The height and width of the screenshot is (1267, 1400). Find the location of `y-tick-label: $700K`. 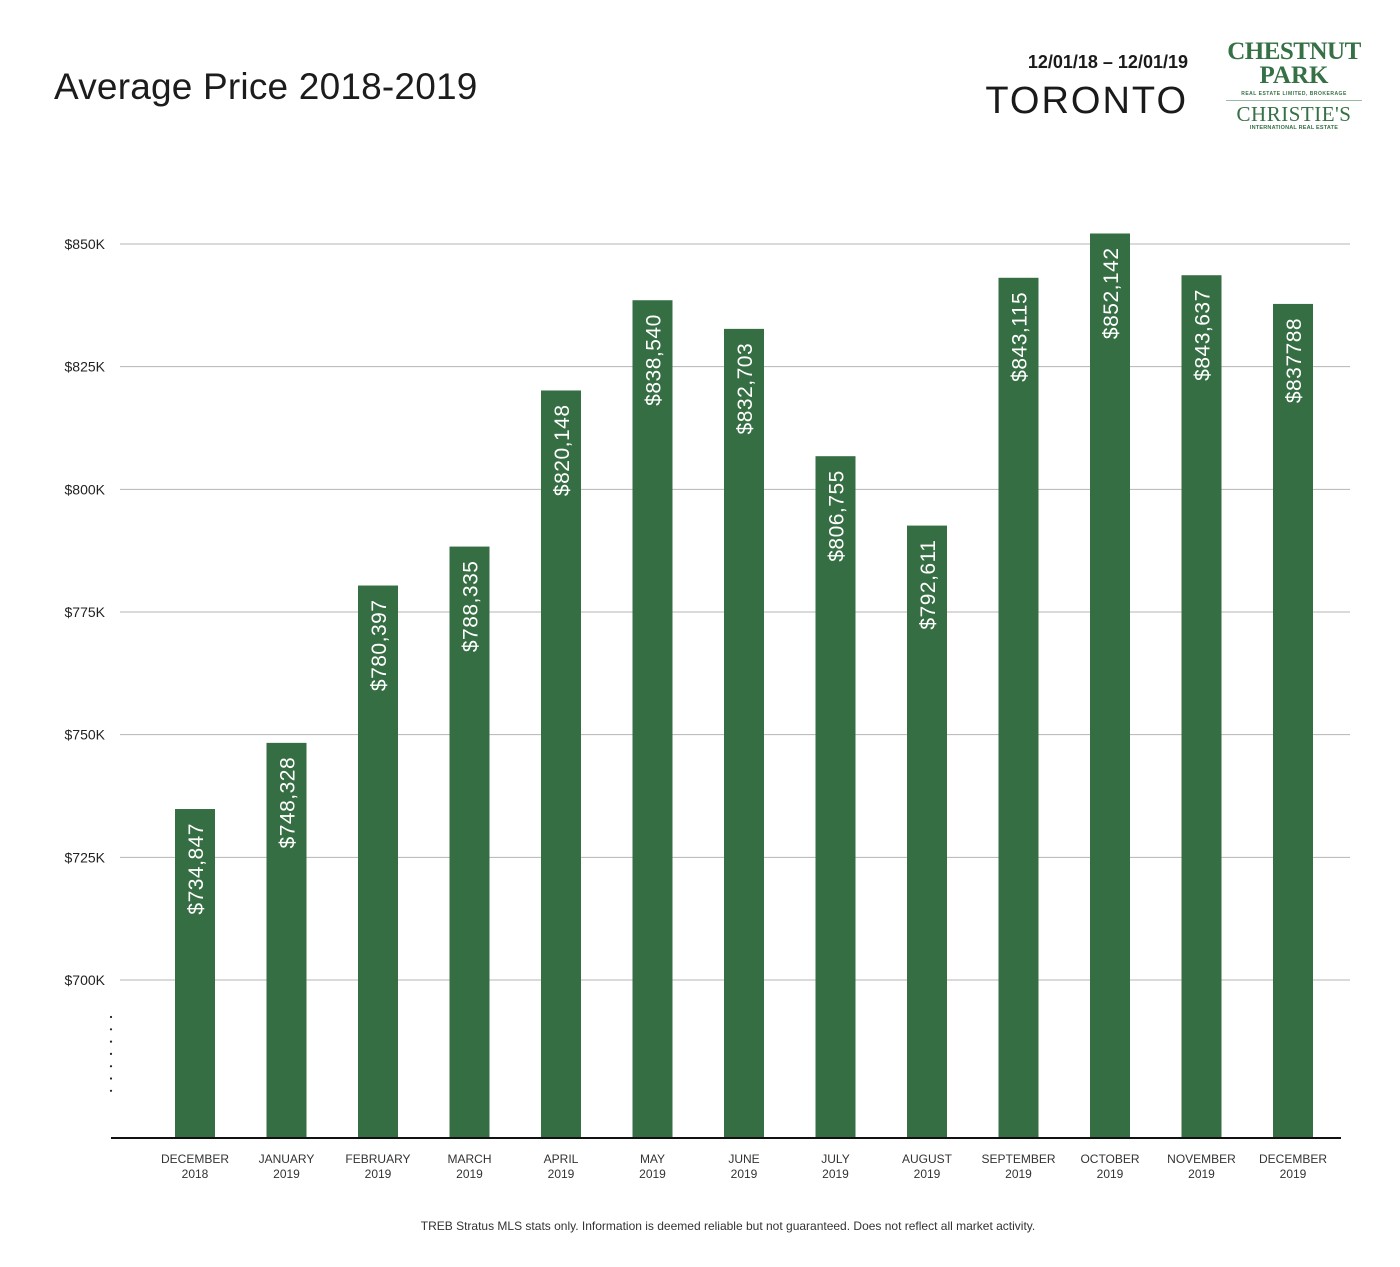

y-tick-label: $700K is located at coordinates (85, 980).